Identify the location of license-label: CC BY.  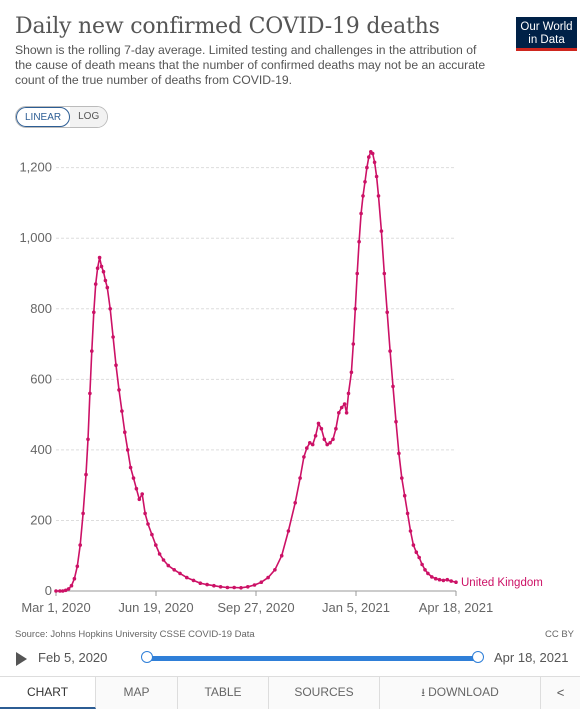
(559, 634).